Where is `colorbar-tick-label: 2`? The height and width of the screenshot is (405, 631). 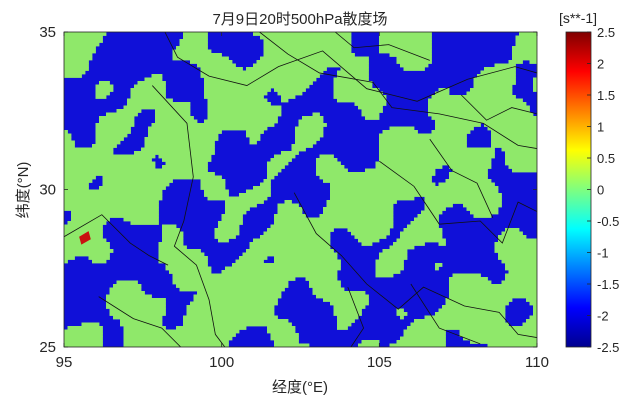
colorbar-tick-label: 2 is located at coordinates (600, 64).